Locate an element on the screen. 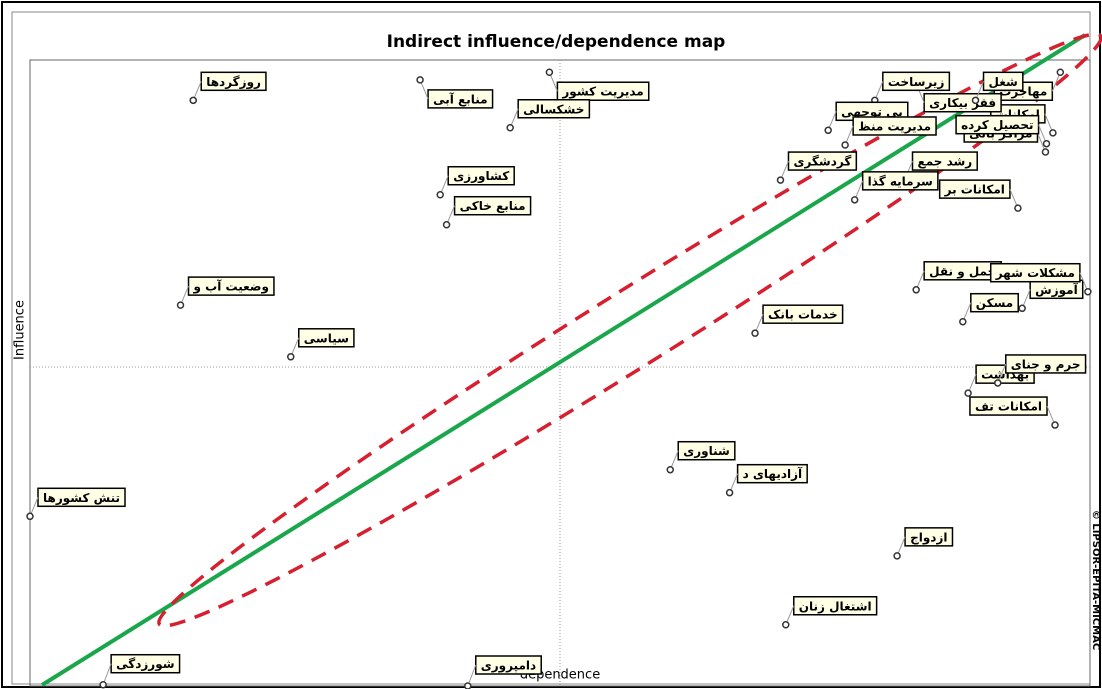  point-label: شورزدگی is located at coordinates (145, 664).